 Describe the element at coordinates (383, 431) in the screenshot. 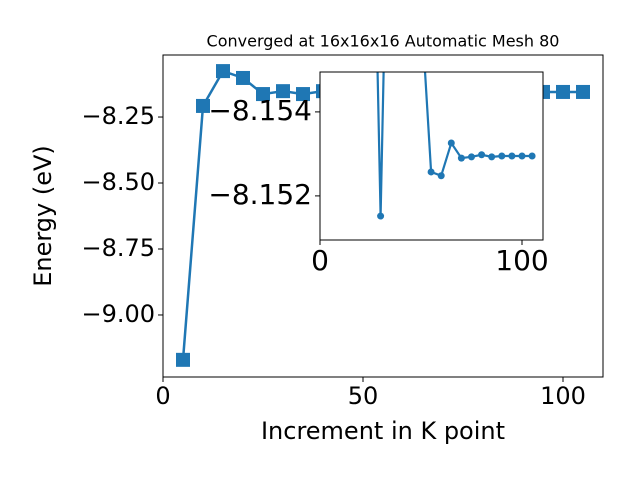

I see `x-axis-label: Increment in K point` at that location.